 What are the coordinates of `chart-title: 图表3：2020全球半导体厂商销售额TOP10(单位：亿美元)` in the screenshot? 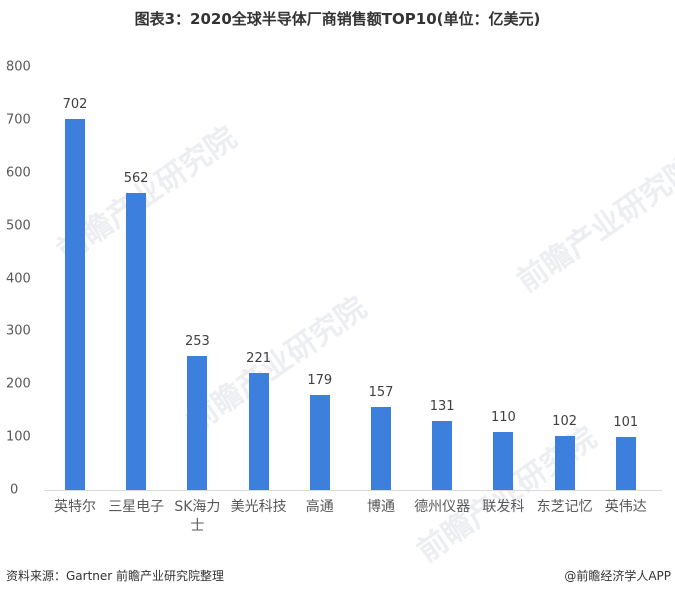 It's located at (337, 19).